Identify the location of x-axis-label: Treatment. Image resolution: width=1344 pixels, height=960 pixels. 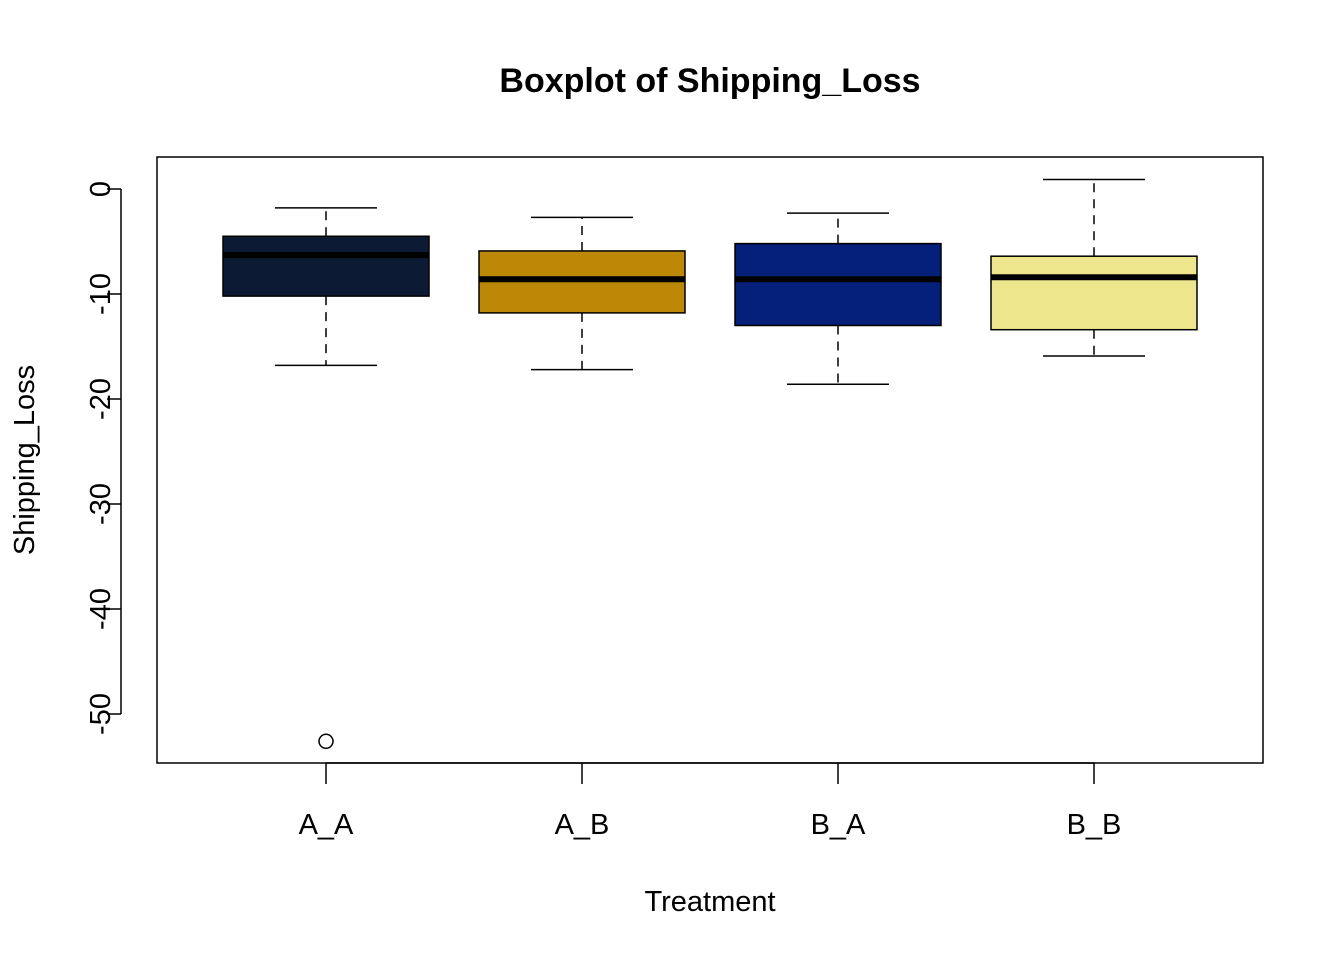
(709, 902).